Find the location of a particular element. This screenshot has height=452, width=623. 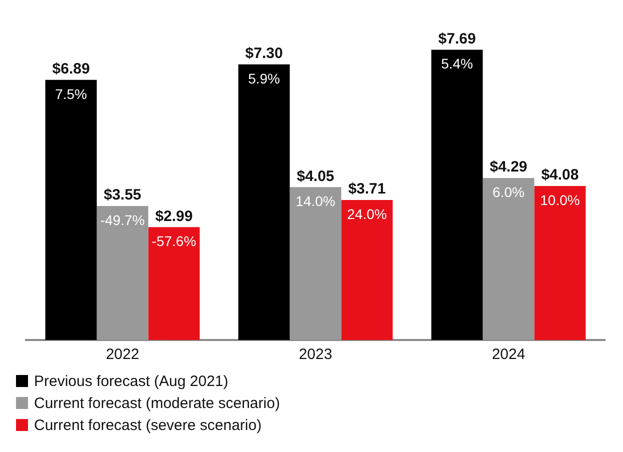

annotation: 7.5% is located at coordinates (71, 94).